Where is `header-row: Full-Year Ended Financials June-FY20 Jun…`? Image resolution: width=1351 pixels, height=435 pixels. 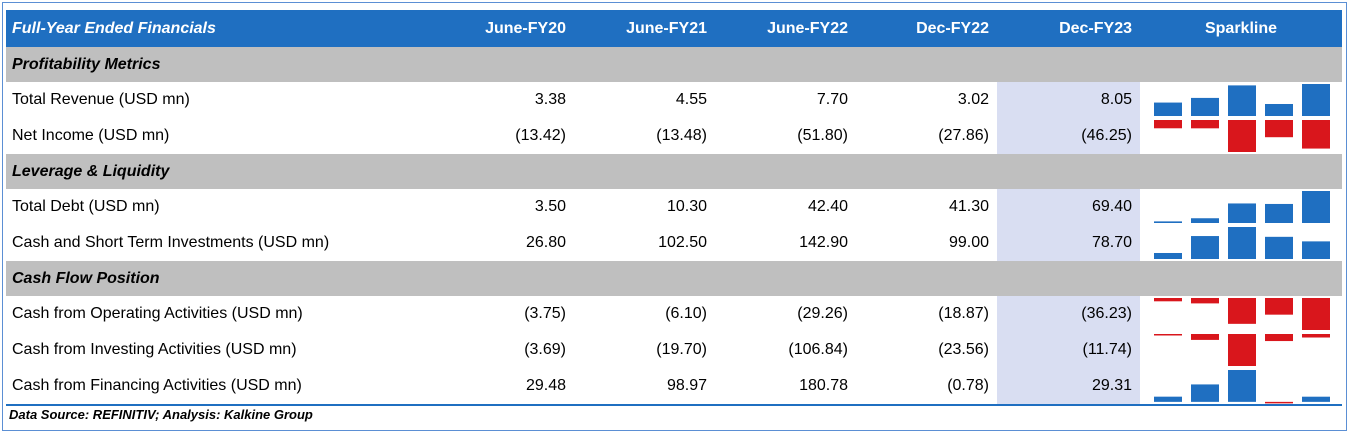
header-row: Full-Year Ended Financials June-FY20 Jun… is located at coordinates (674, 28).